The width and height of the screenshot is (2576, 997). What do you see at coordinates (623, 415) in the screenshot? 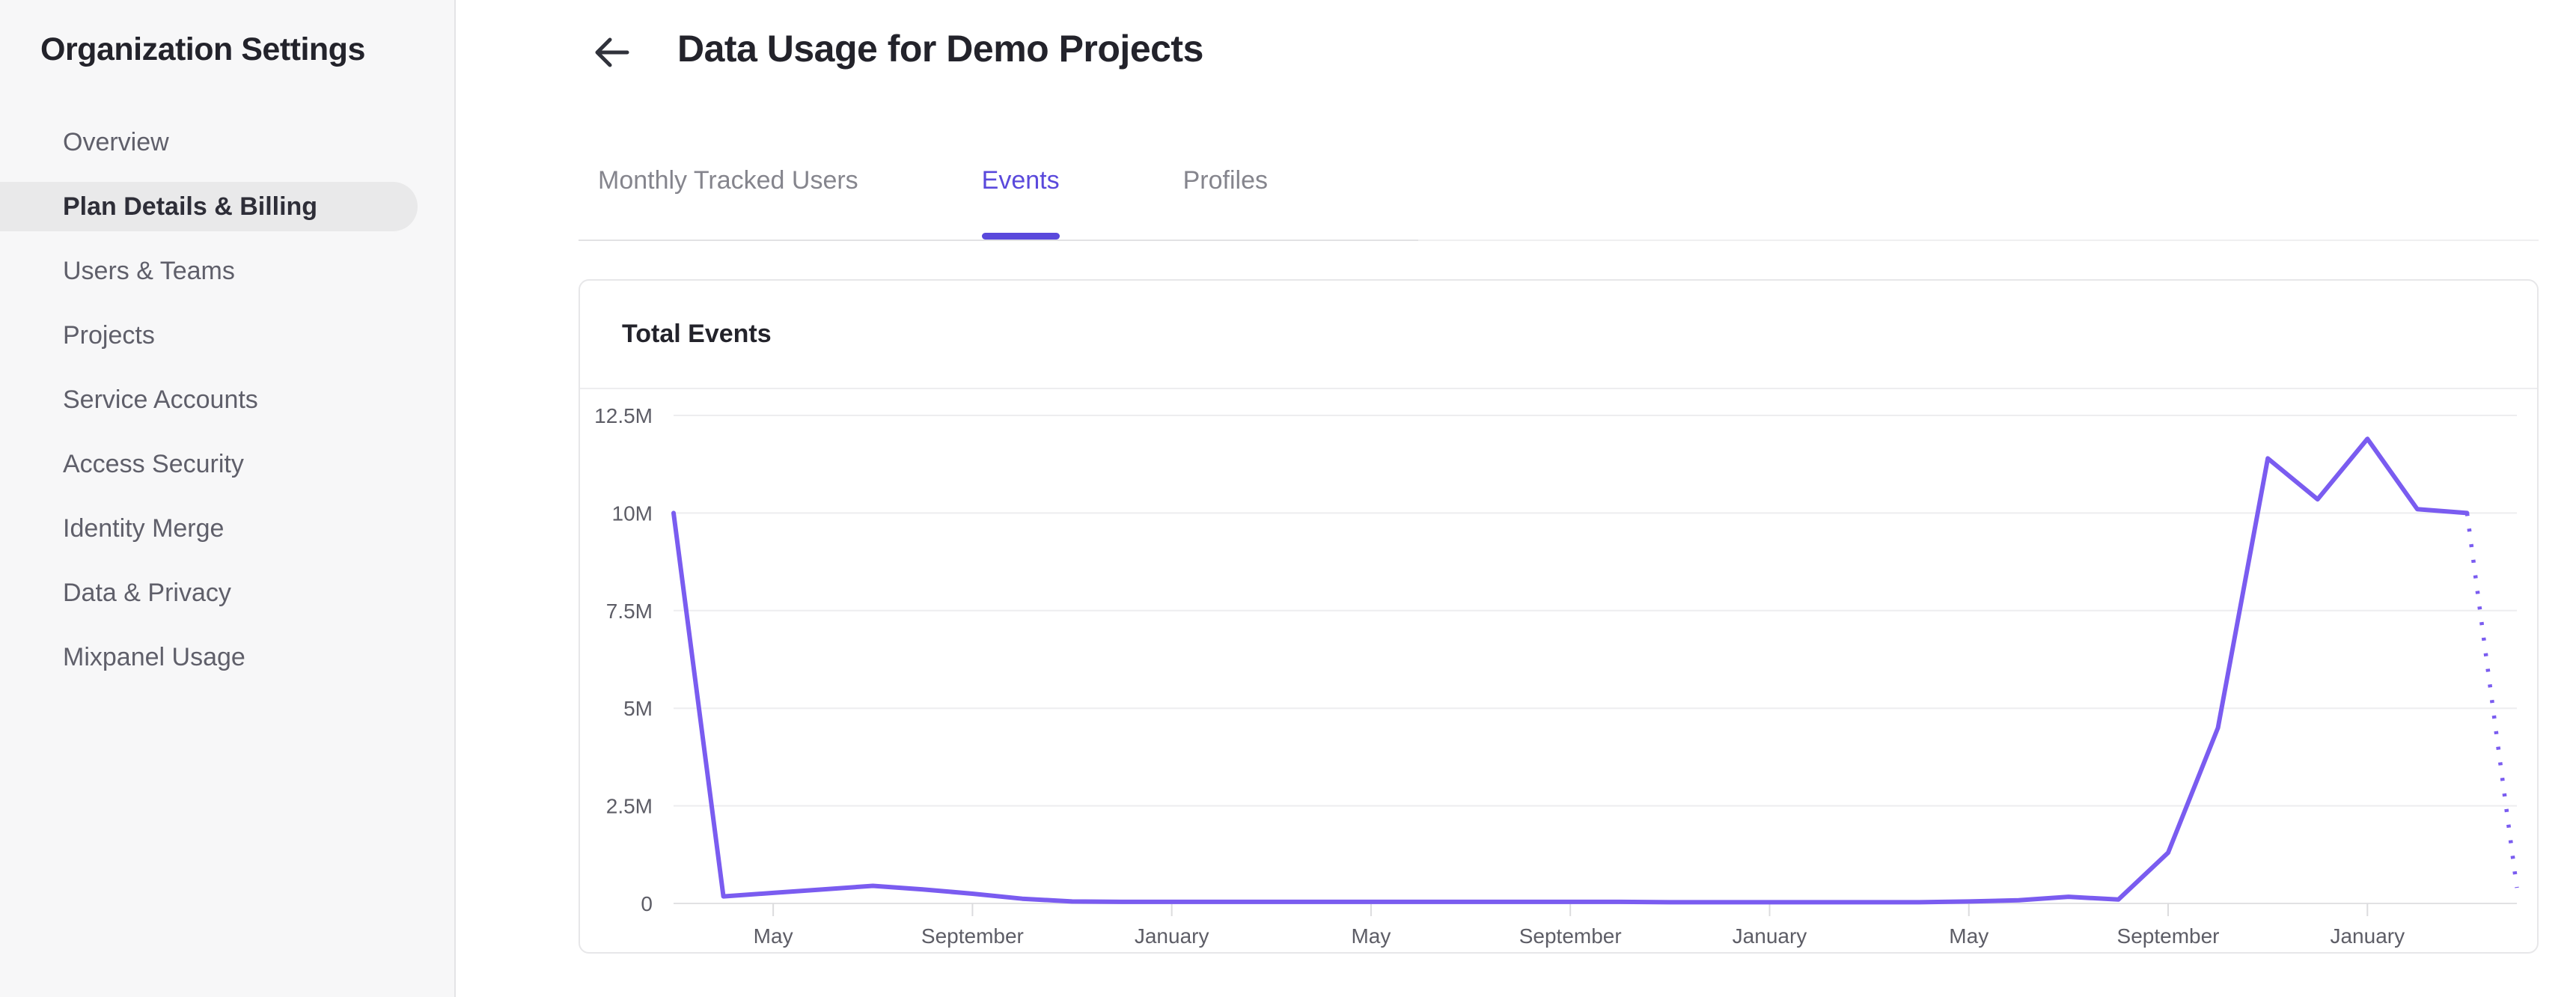
I see `y-axis-label: 12.5M` at bounding box center [623, 415].